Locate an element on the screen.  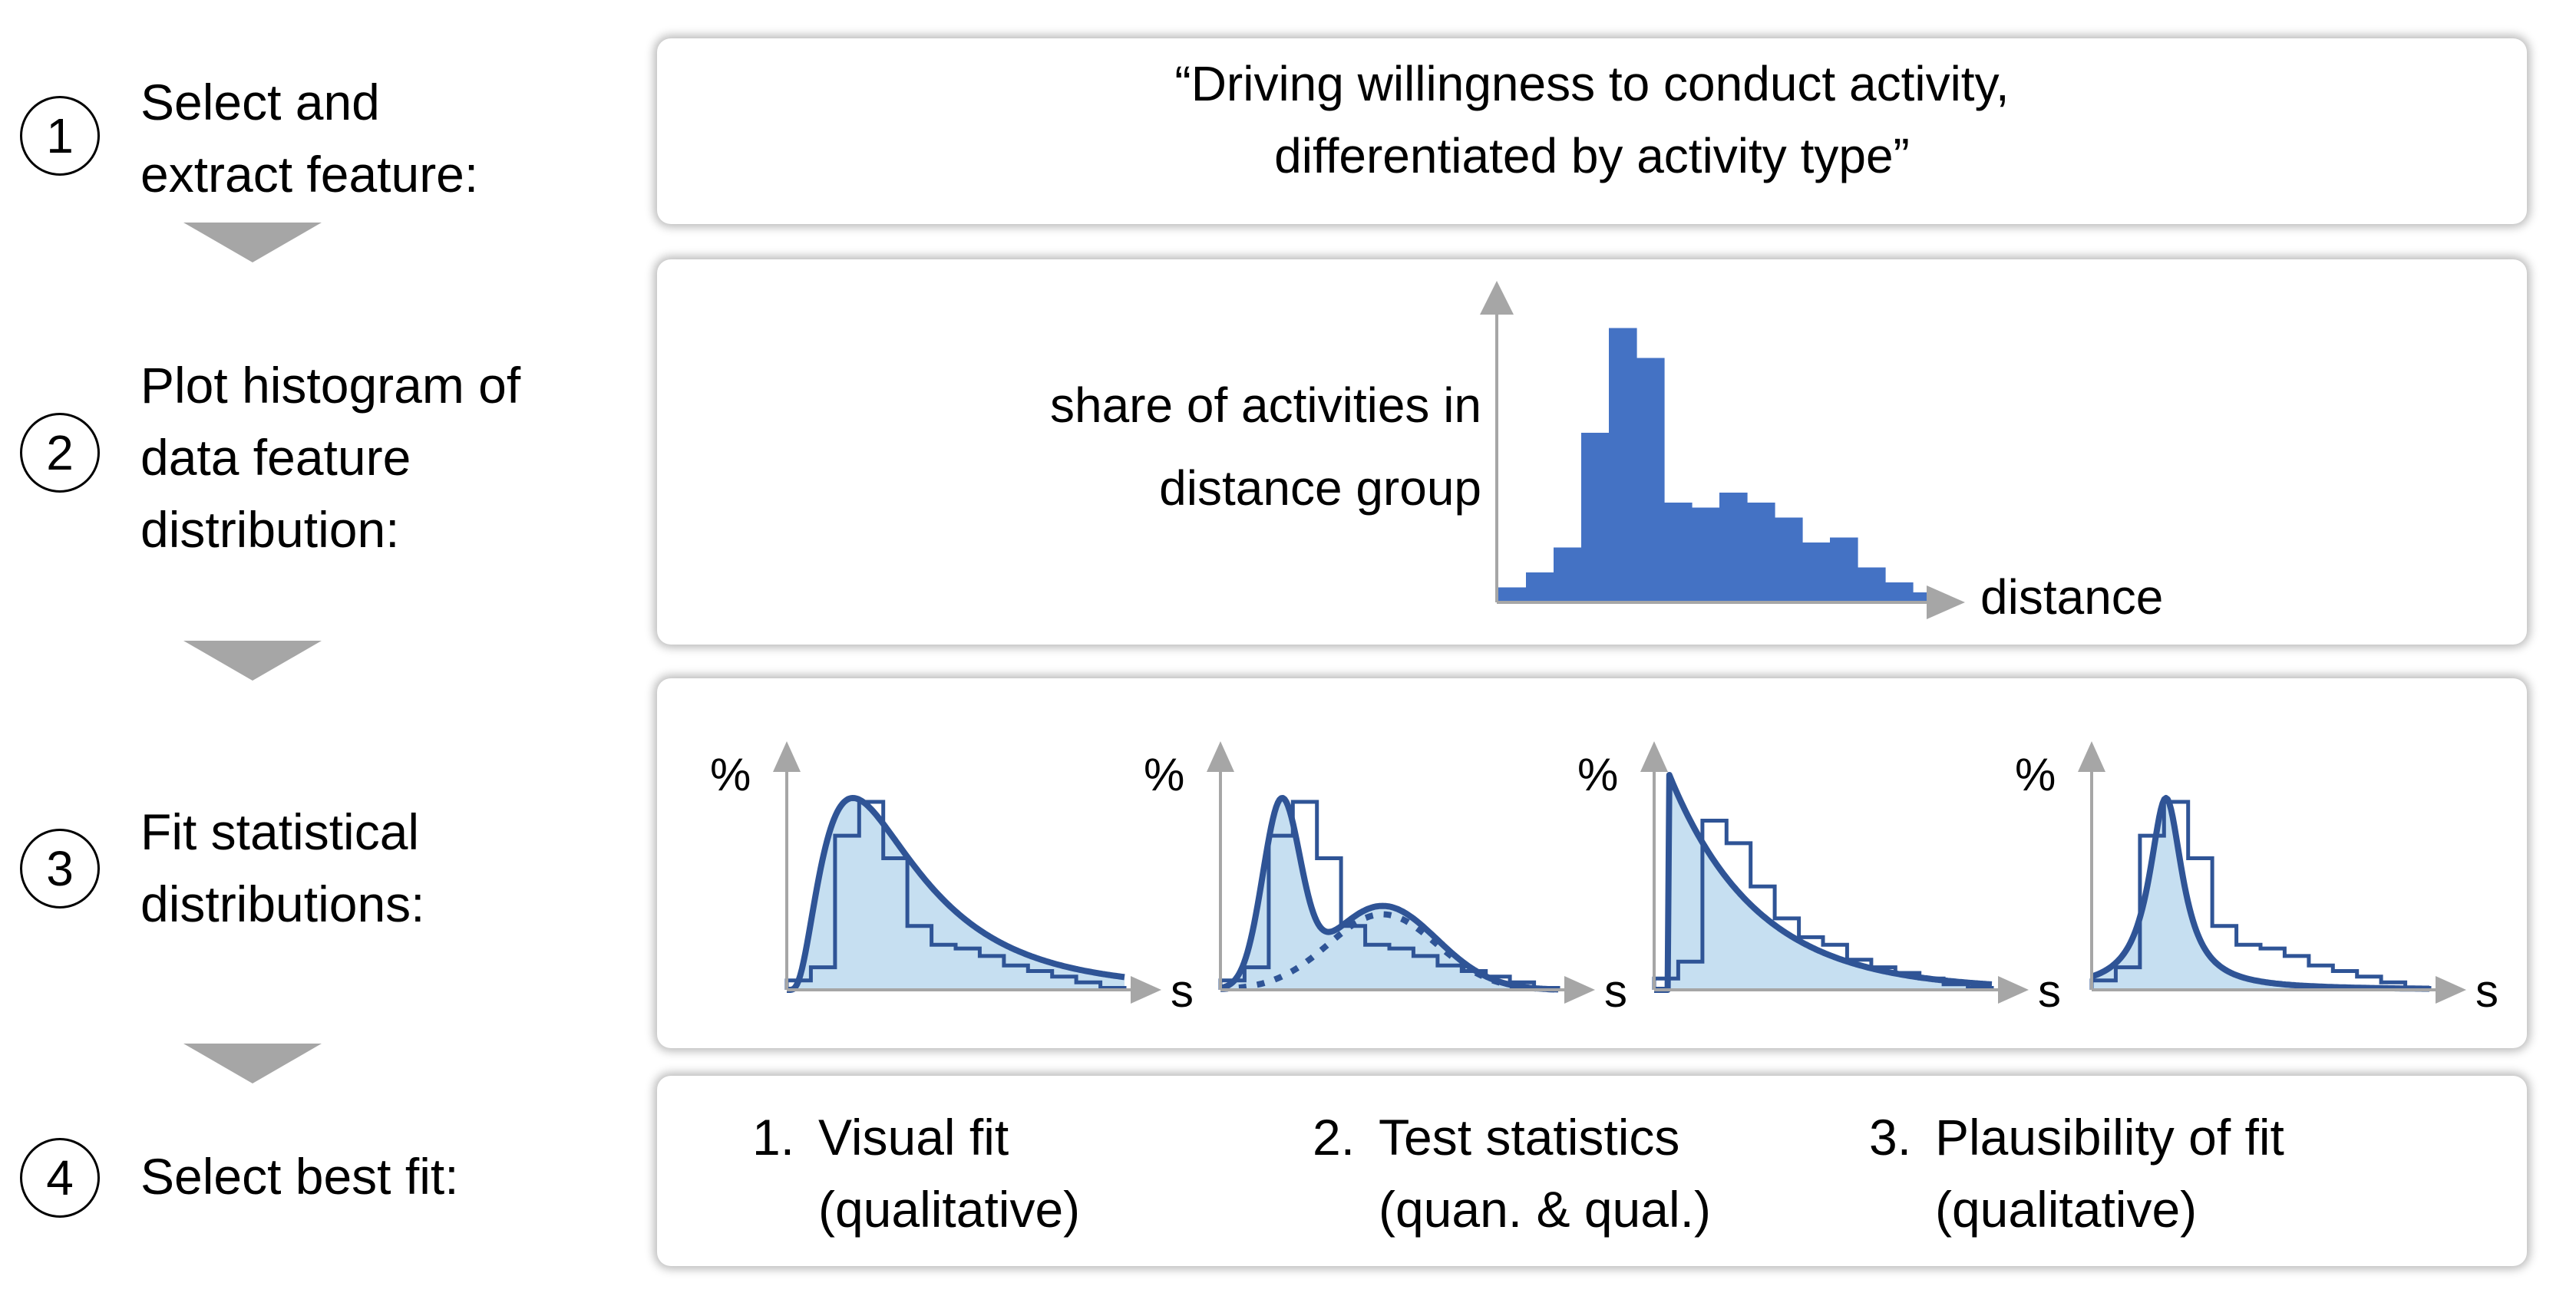
fit-plot-4: %s is located at coordinates (2256, 879).